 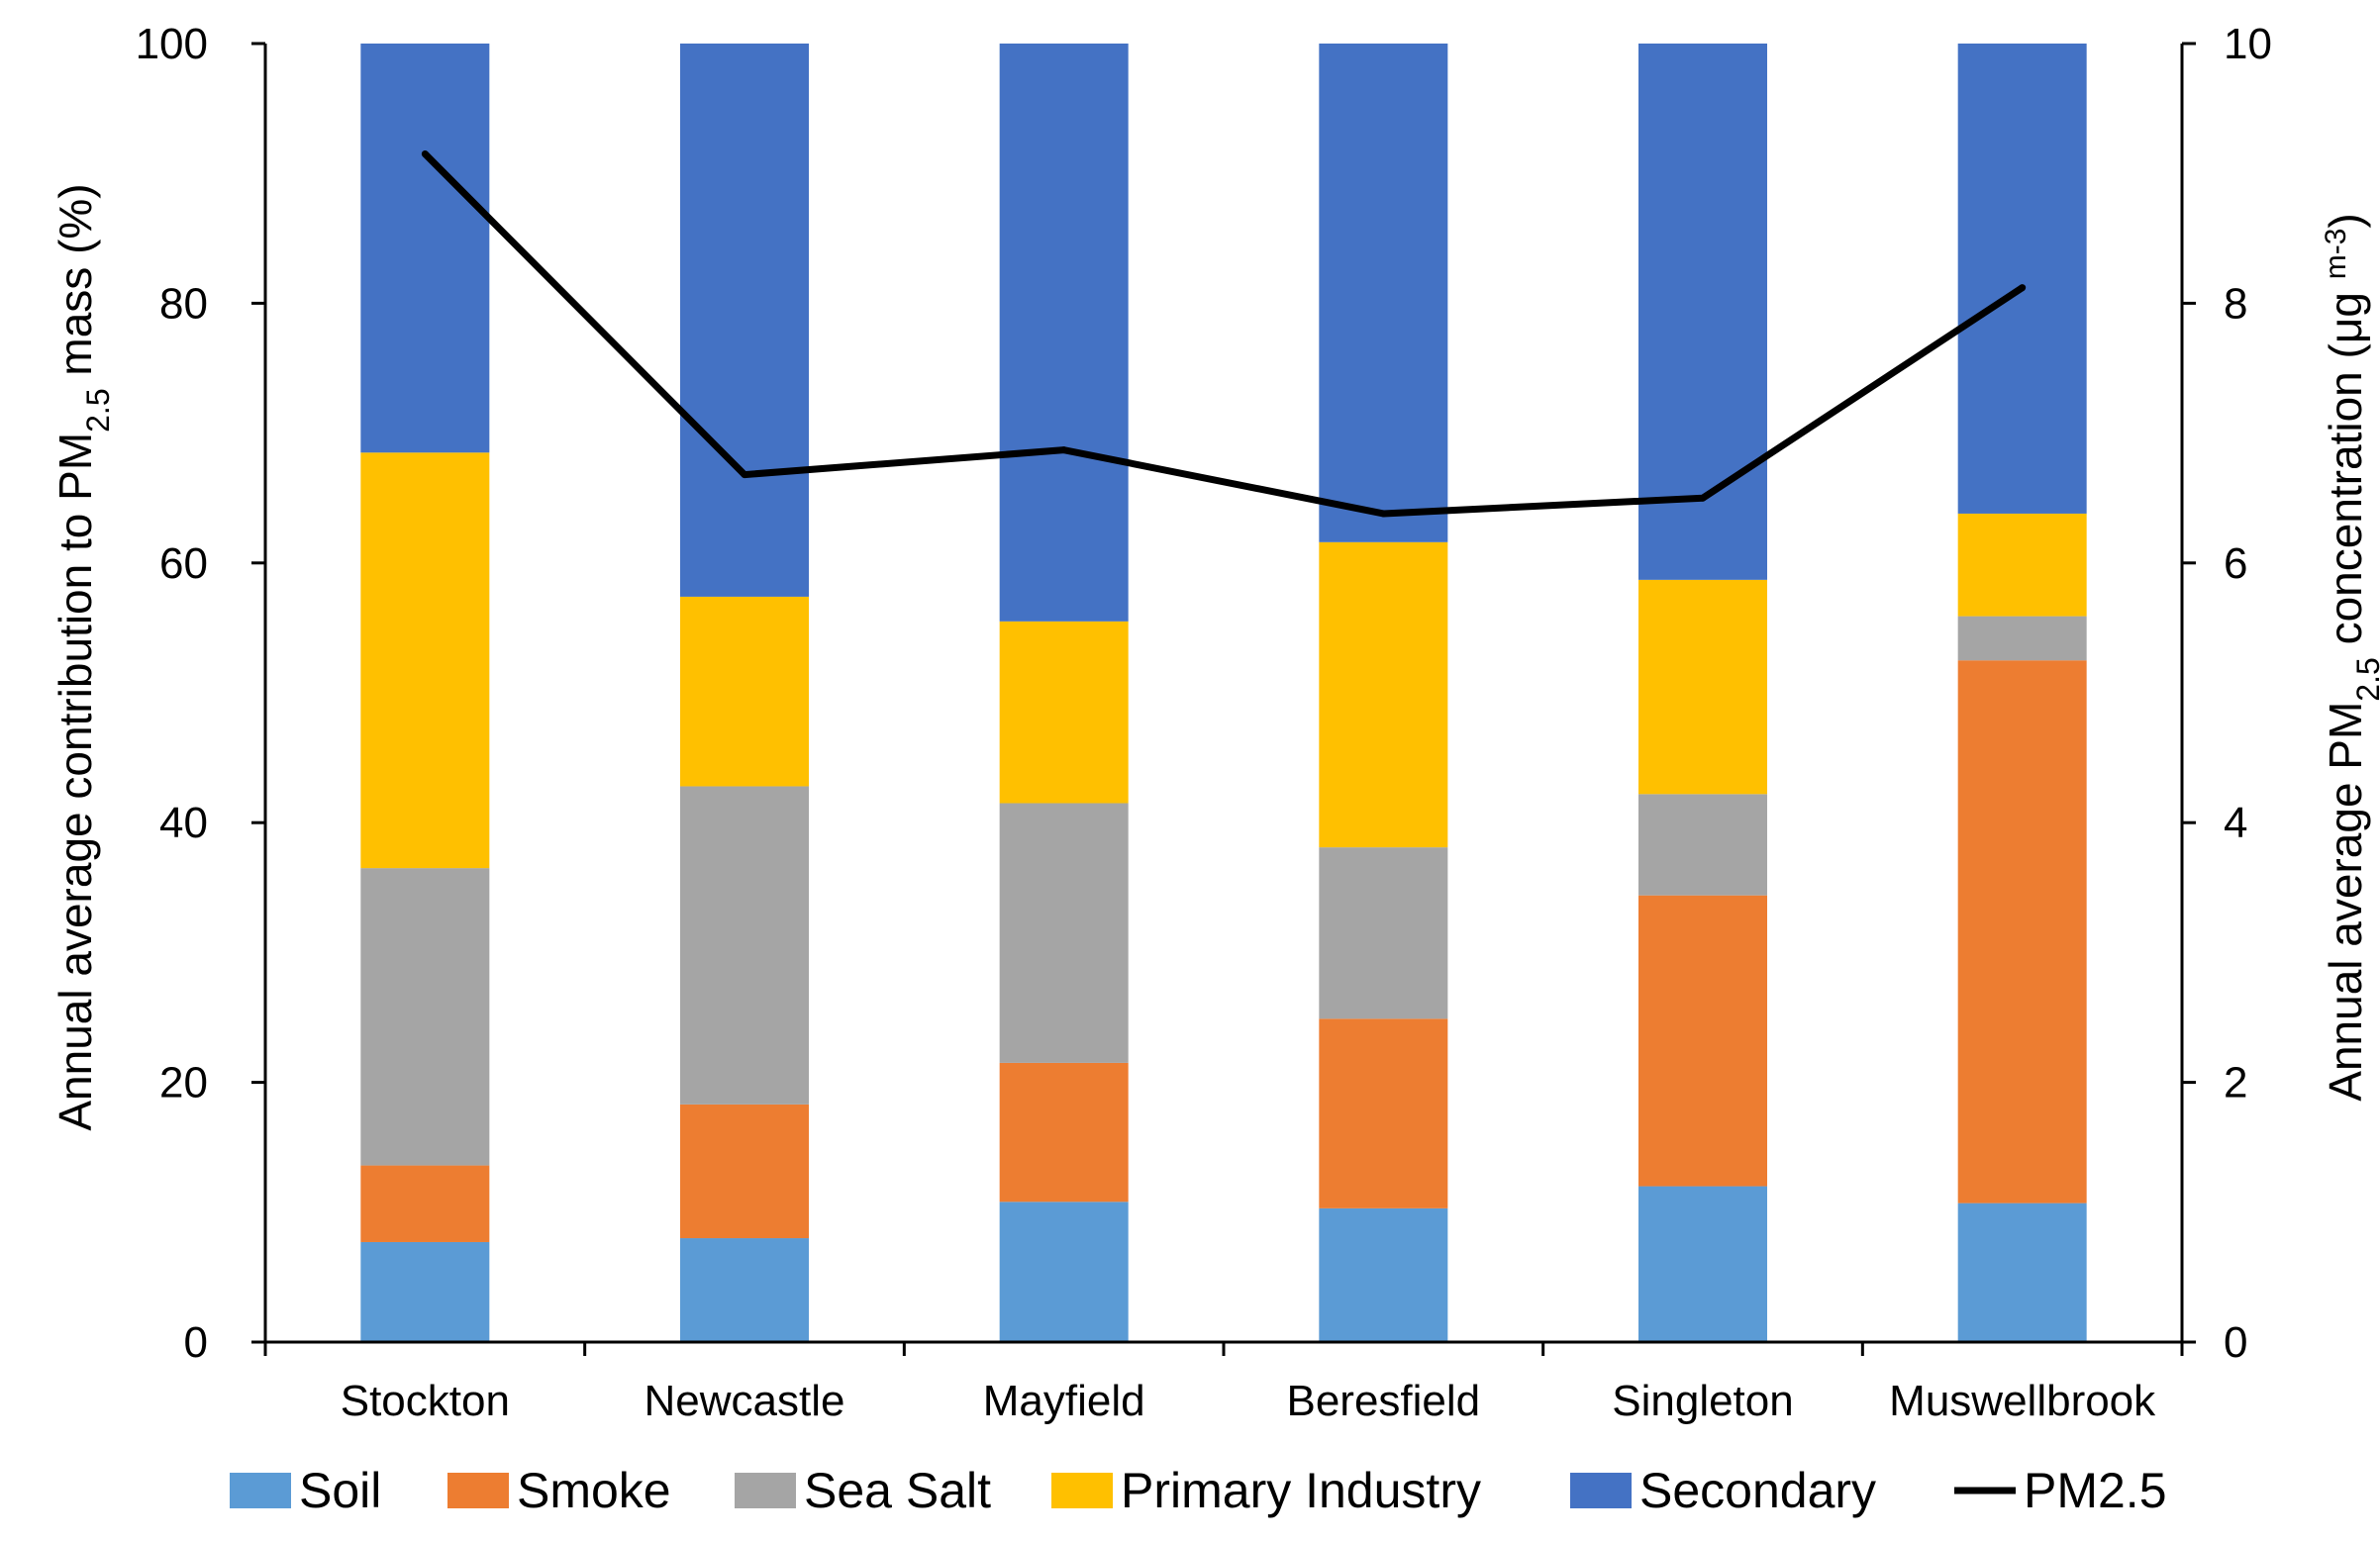 I want to click on right-tick-label: 6, so click(x=2235, y=563).